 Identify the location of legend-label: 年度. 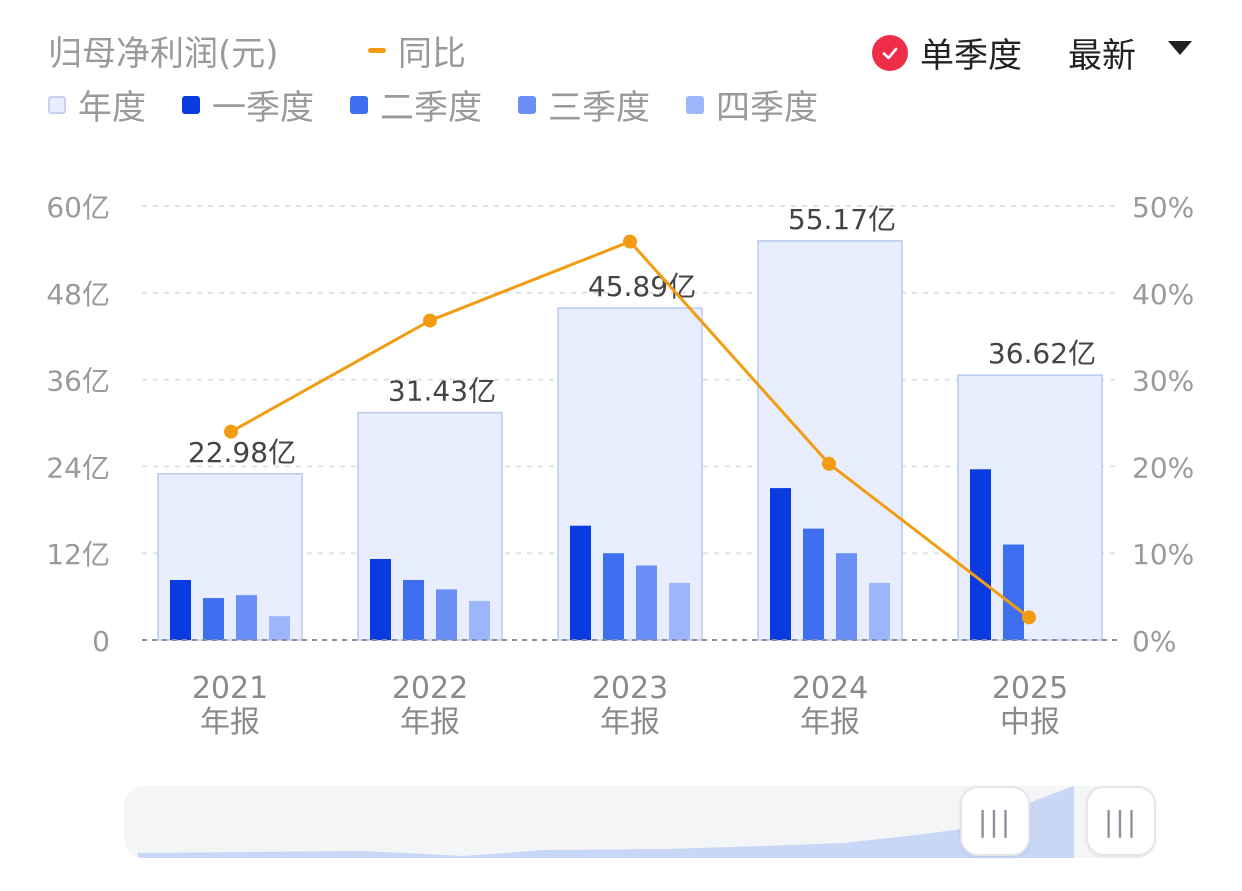
(112, 108).